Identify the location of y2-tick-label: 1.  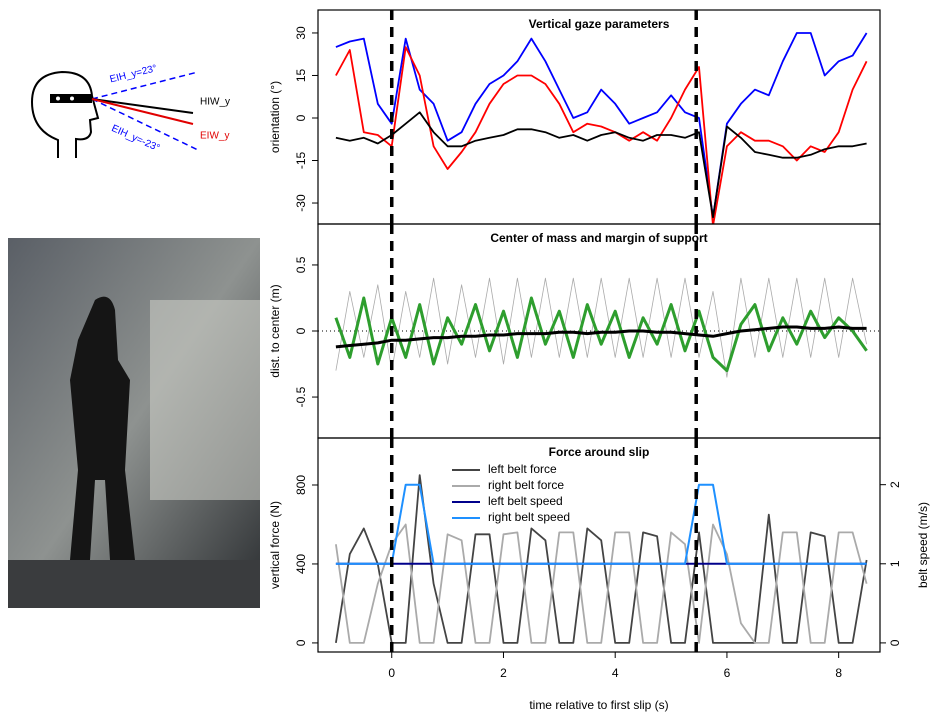
(895, 563).